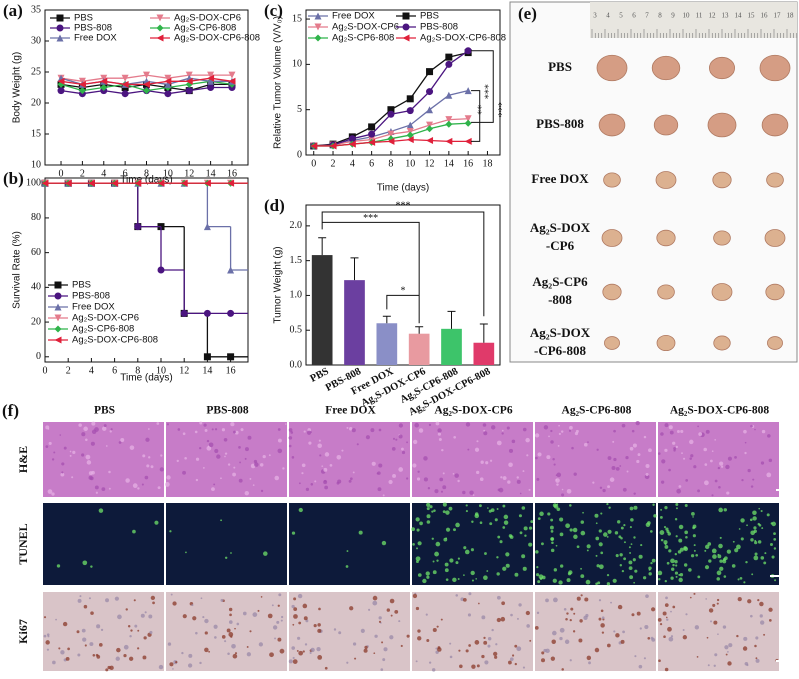 The height and width of the screenshot is (679, 799). I want to click on row-label: Ki67, so click(23, 631).